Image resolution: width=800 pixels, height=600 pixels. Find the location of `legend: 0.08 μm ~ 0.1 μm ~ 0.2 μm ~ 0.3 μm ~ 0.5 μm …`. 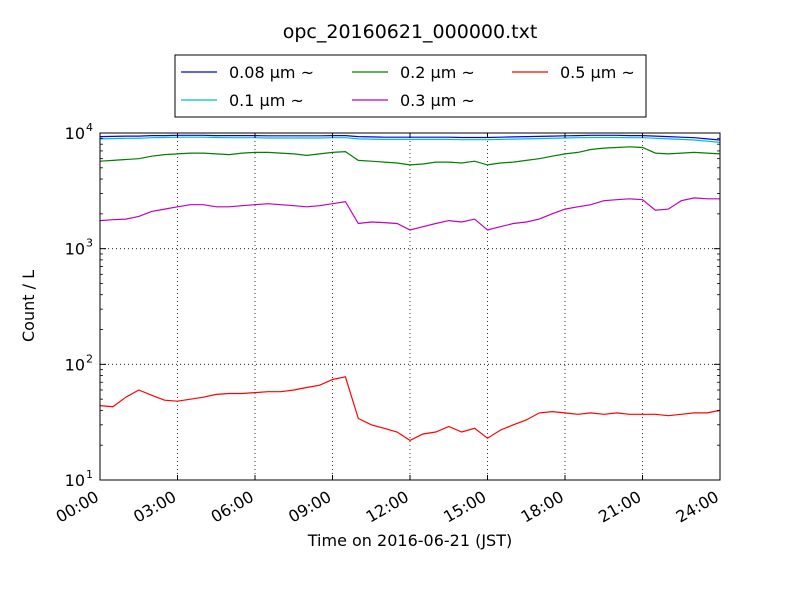

legend: 0.08 μm ~ 0.1 μm ~ 0.2 μm ~ 0.3 μm ~ 0.5 μm … is located at coordinates (410, 86).